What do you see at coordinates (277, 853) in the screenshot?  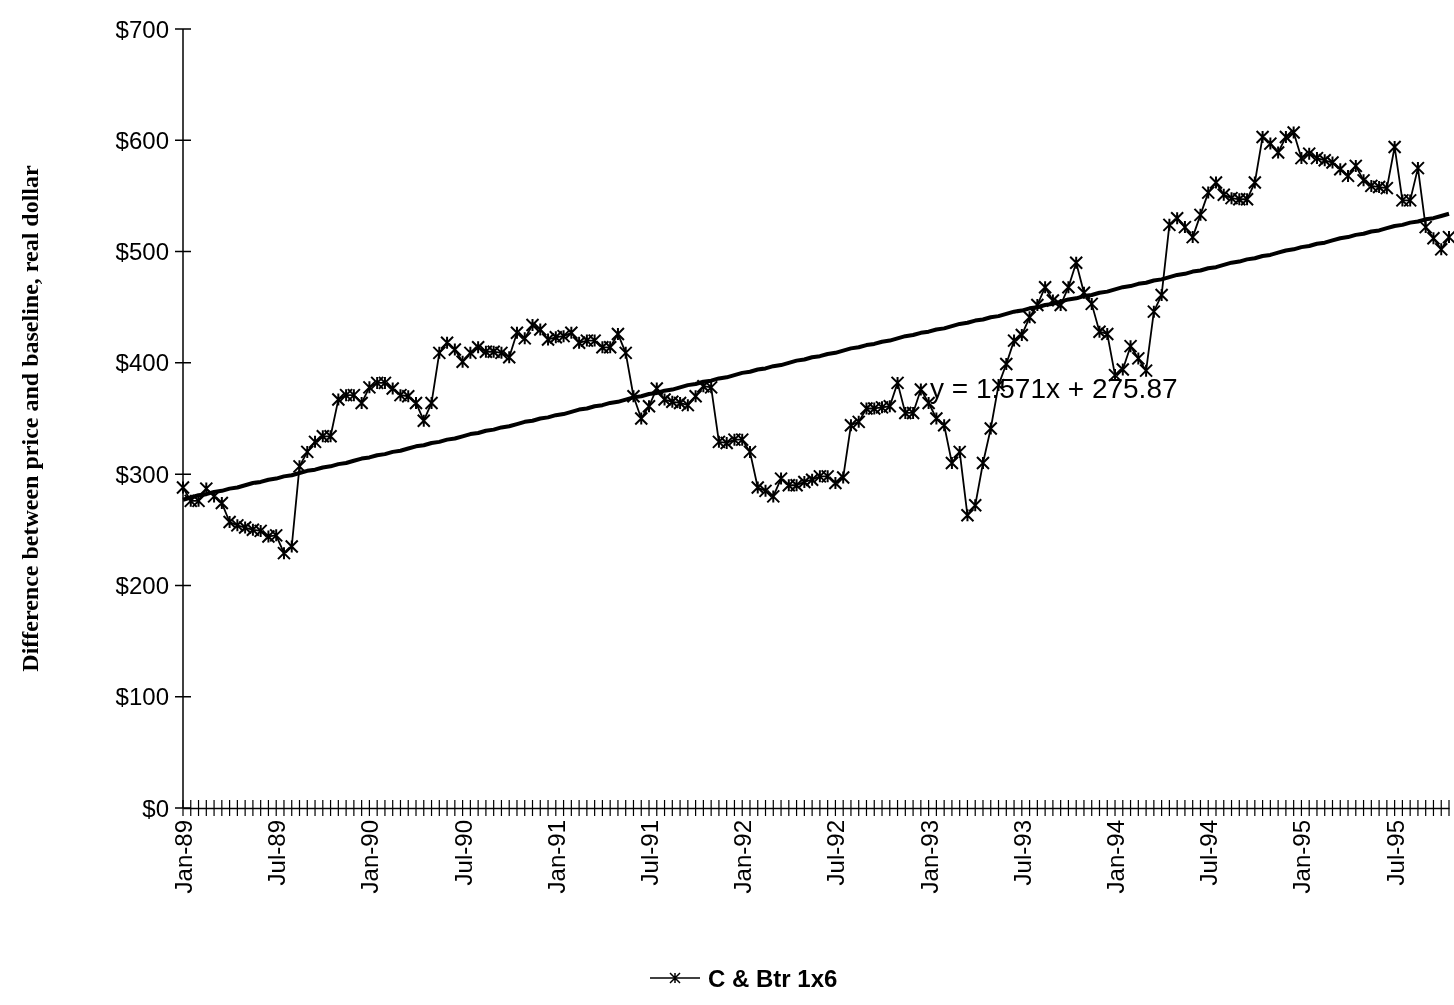 I see `x-tick-label: Jul-89` at bounding box center [277, 853].